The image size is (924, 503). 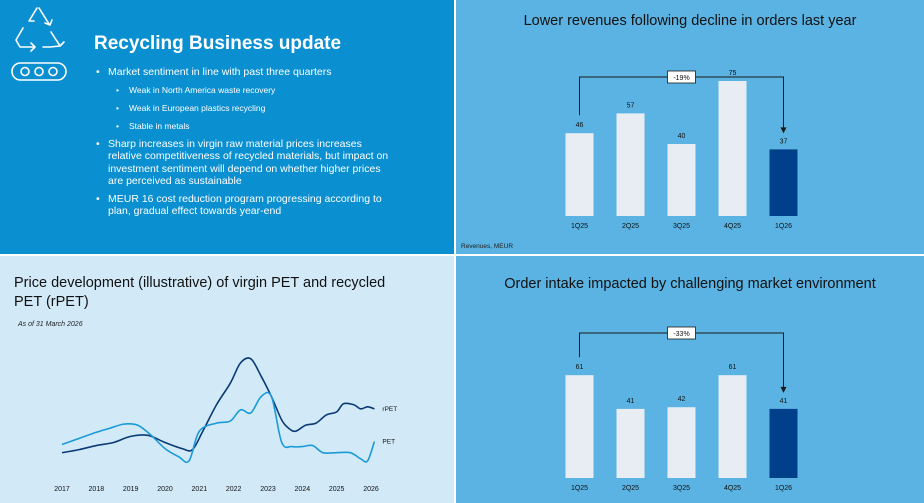 What do you see at coordinates (200, 489) in the screenshot?
I see `x-tick-label: 2021` at bounding box center [200, 489].